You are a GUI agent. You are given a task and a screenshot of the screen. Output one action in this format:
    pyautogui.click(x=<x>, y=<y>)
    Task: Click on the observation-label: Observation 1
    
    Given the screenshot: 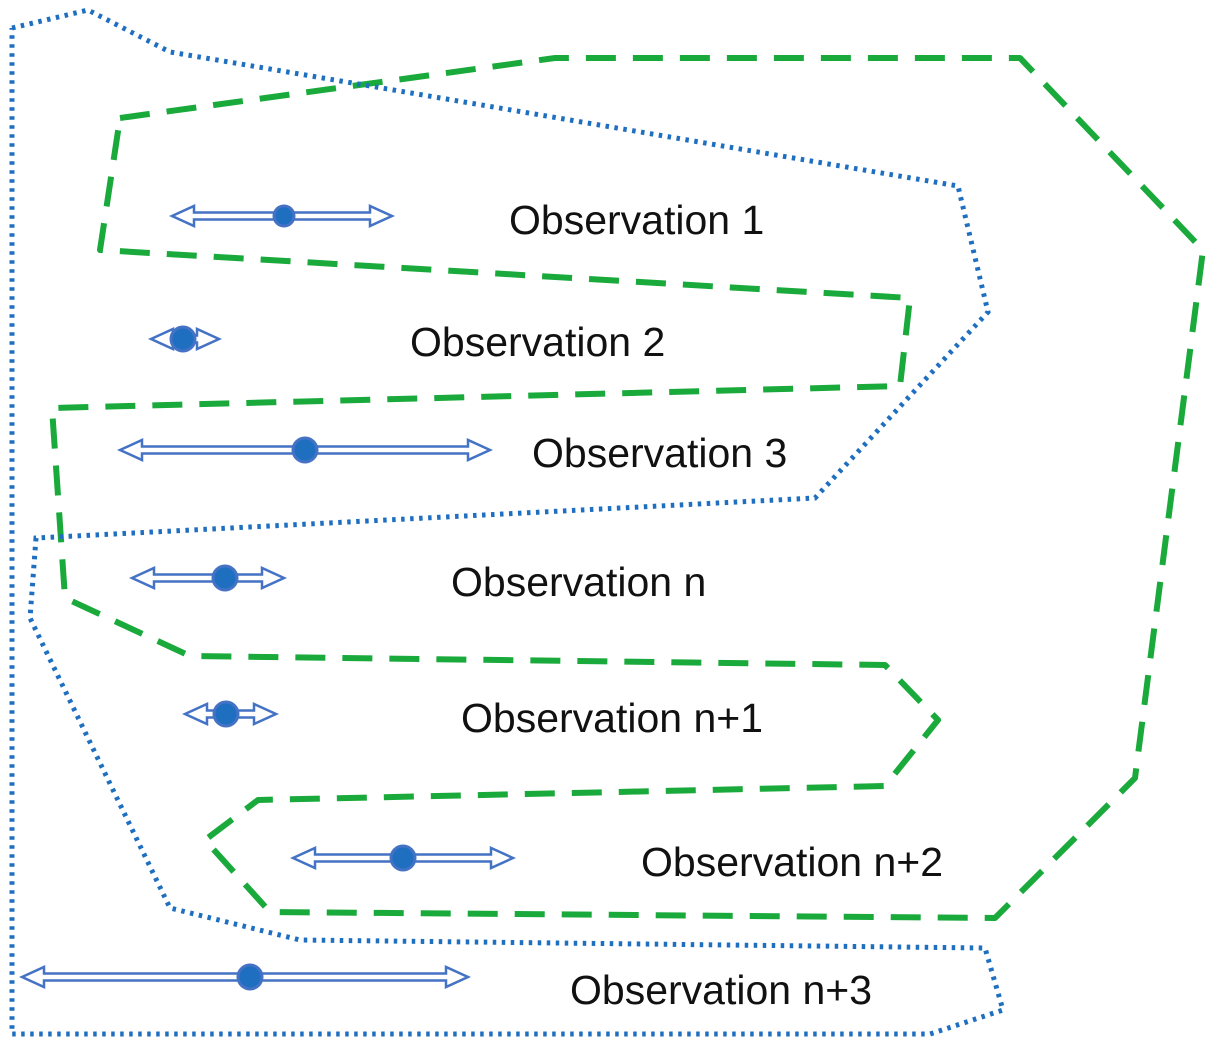 What is the action you would take?
    pyautogui.click(x=637, y=220)
    